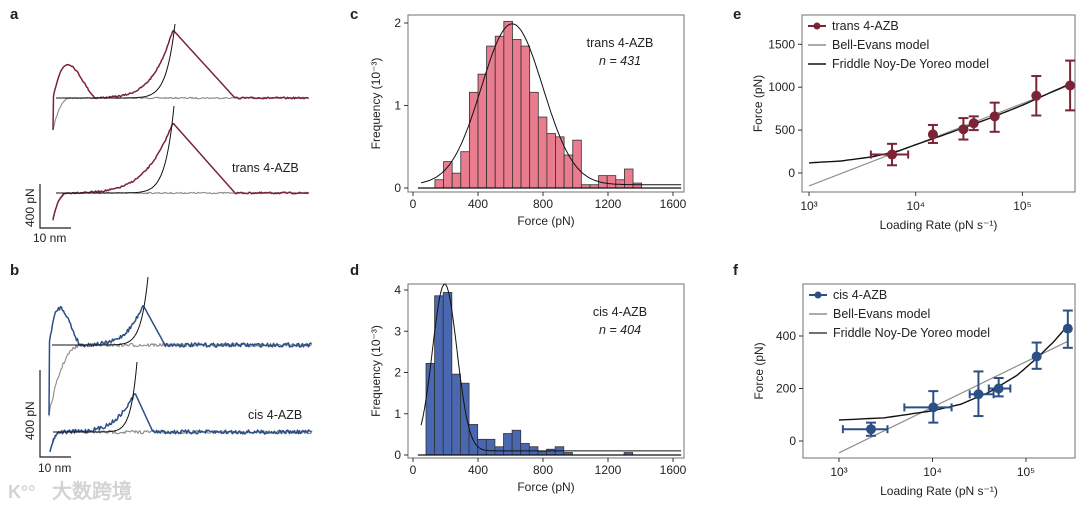 The height and width of the screenshot is (511, 1080). I want to click on panel-a-force-curves, so click(181, 122).